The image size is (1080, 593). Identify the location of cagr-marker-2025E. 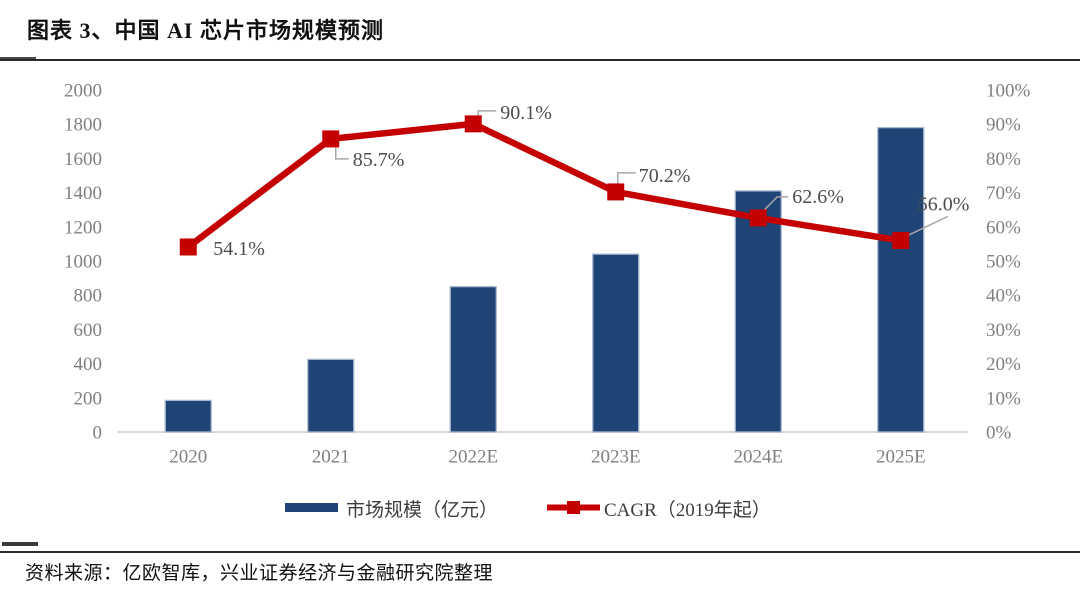
(901, 240).